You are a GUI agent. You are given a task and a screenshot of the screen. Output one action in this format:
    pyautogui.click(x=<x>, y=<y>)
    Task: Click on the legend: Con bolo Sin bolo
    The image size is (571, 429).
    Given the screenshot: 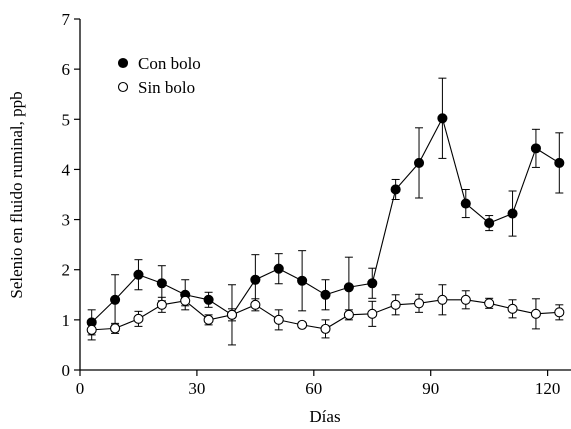 What is the action you would take?
    pyautogui.click(x=159, y=75)
    